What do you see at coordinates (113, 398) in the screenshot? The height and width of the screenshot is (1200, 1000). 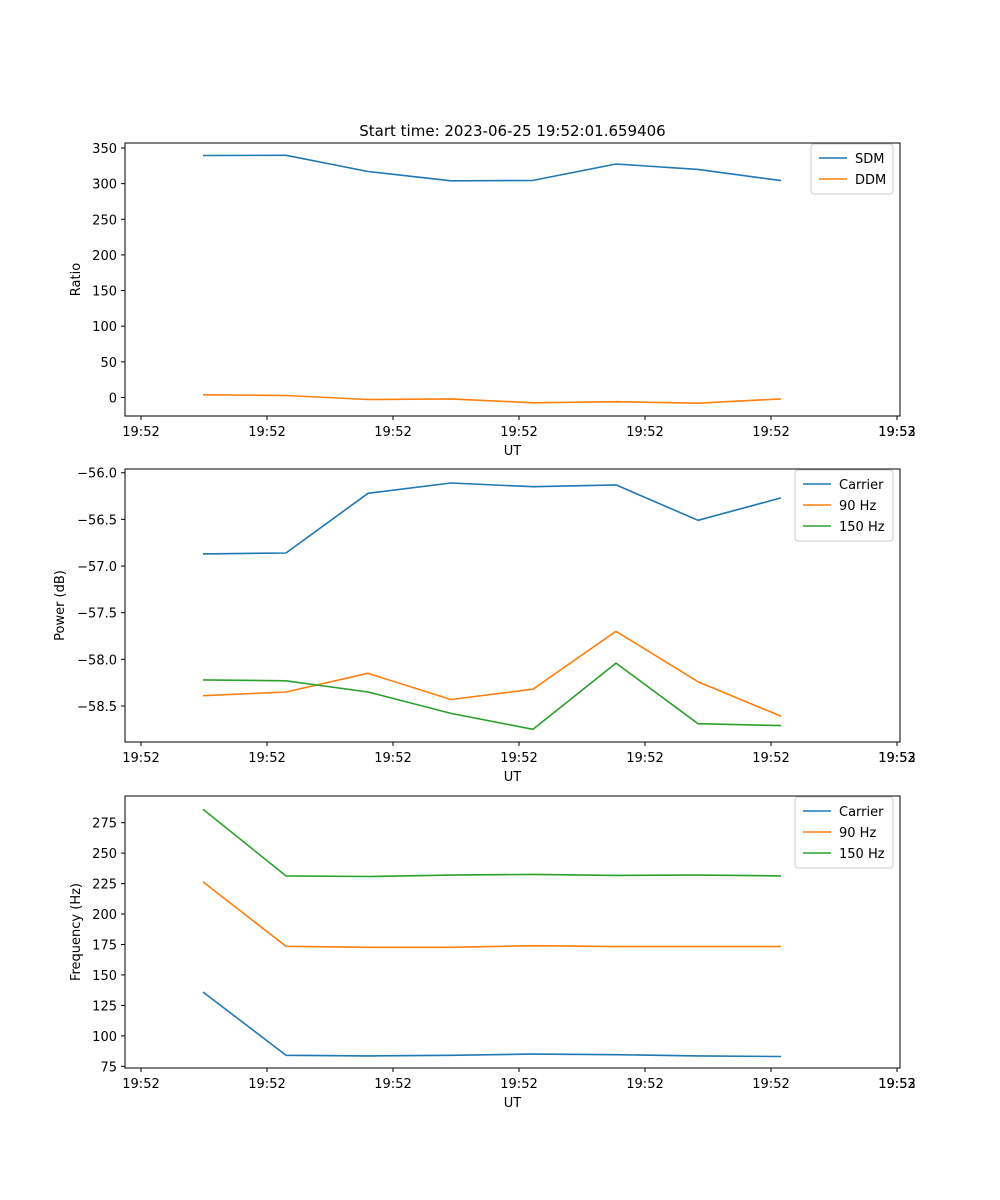 I see `y-tick-label: 0` at bounding box center [113, 398].